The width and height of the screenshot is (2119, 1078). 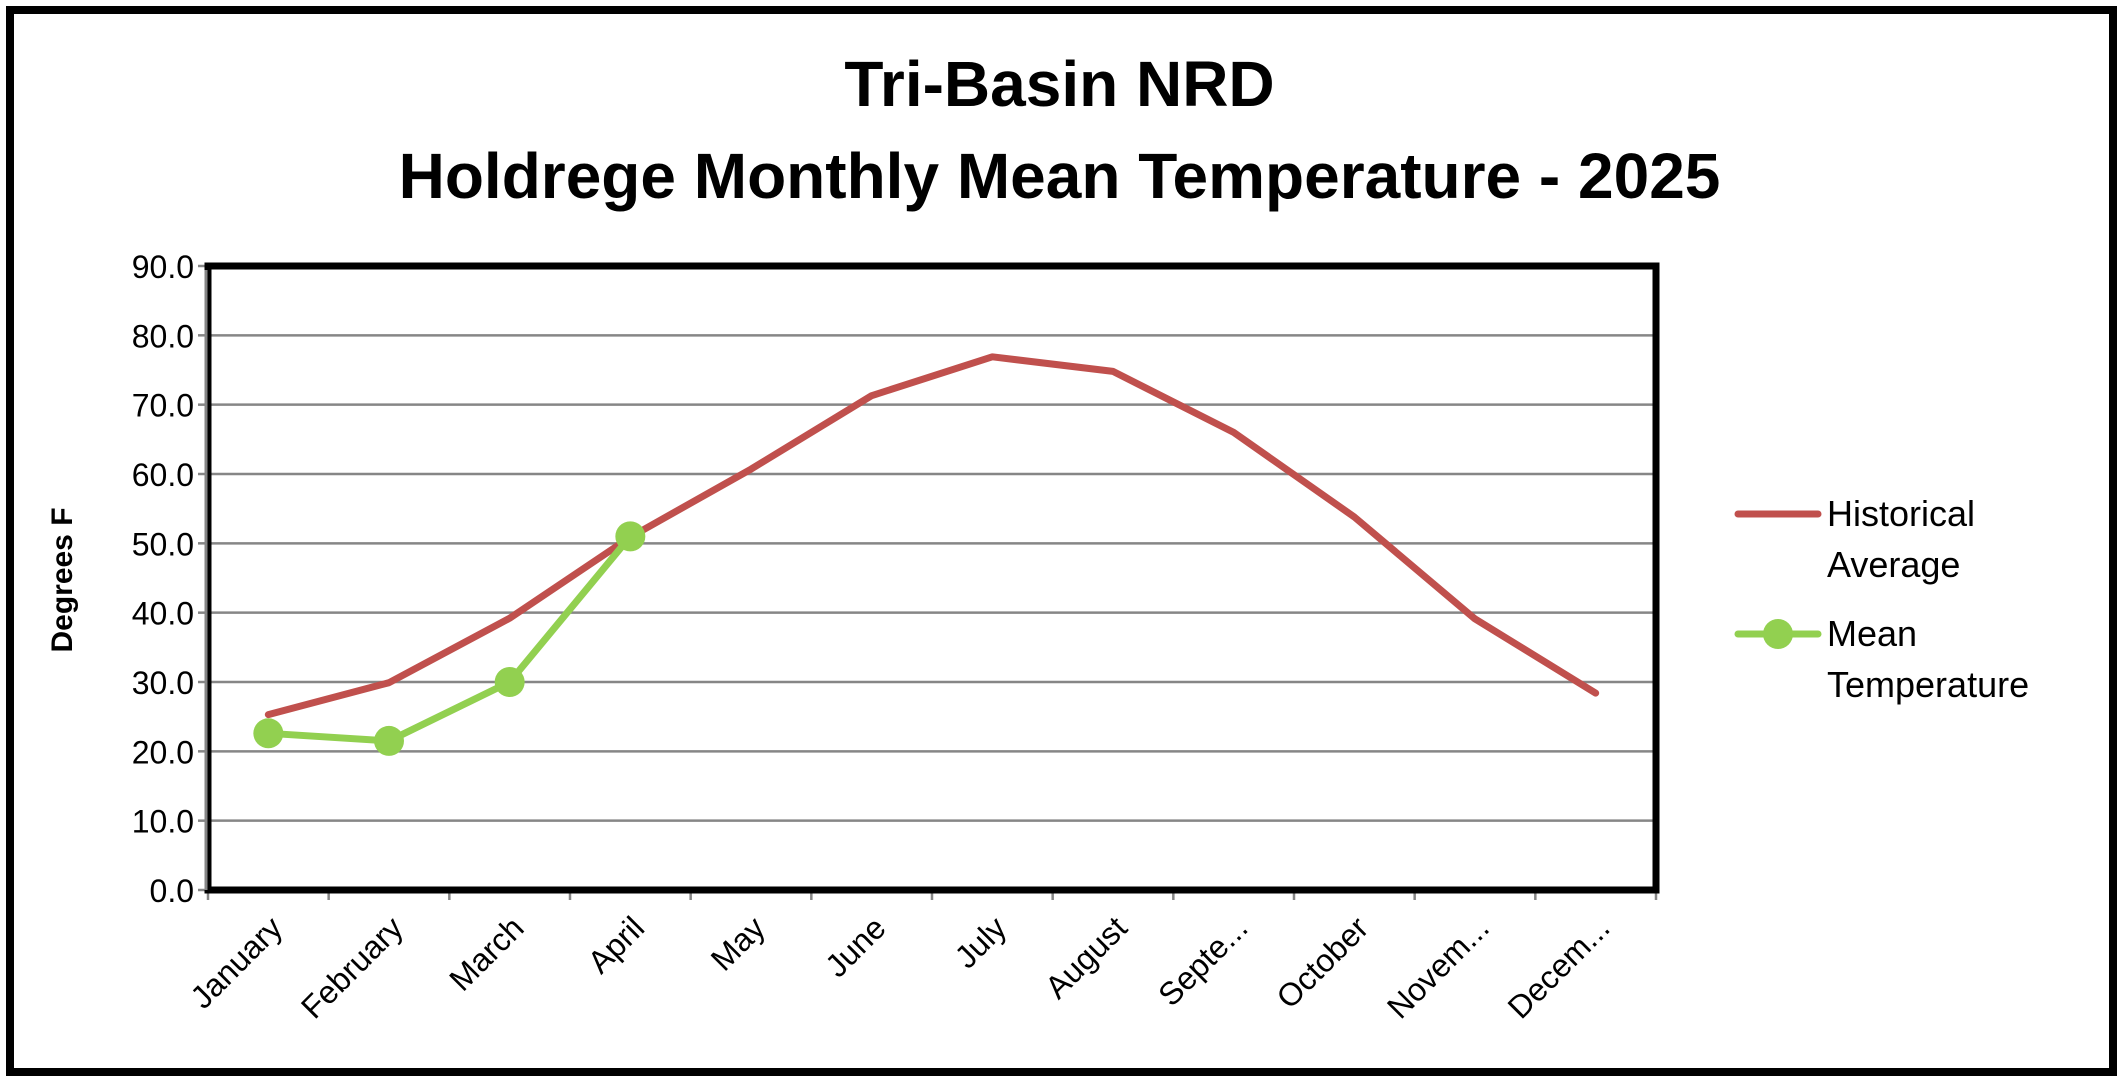 What do you see at coordinates (616, 944) in the screenshot?
I see `x-tick-label: April` at bounding box center [616, 944].